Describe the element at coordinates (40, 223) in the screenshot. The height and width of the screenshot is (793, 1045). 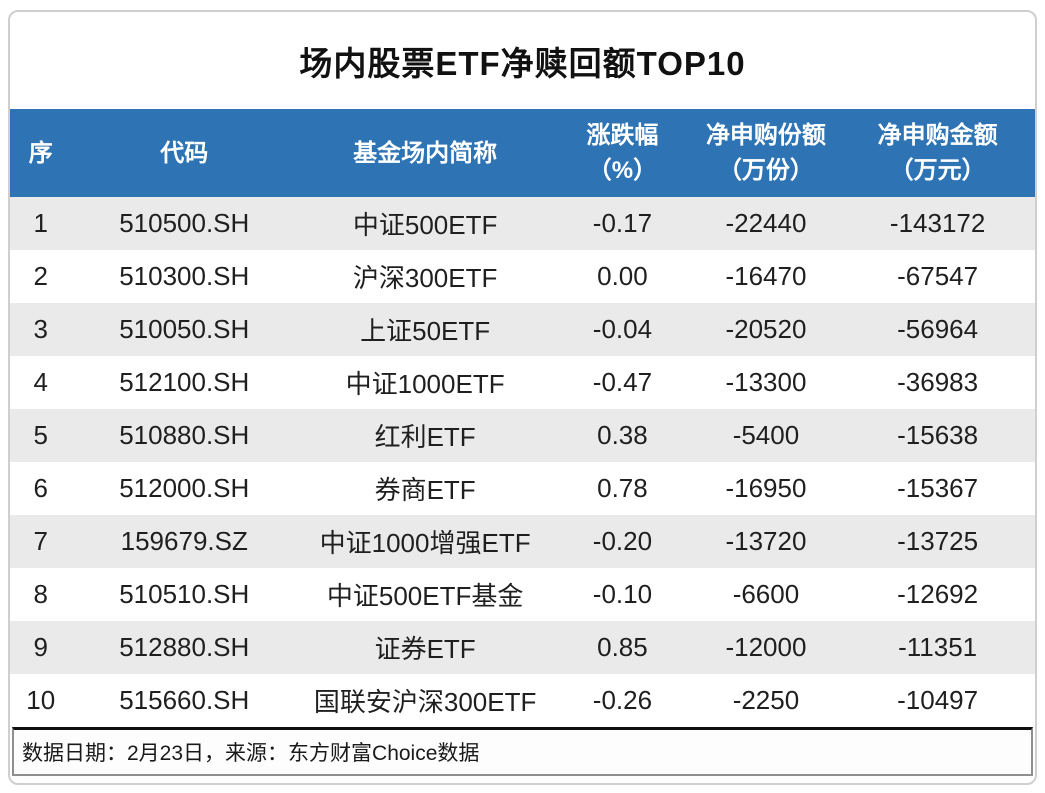
I see `cell-no: 1` at that location.